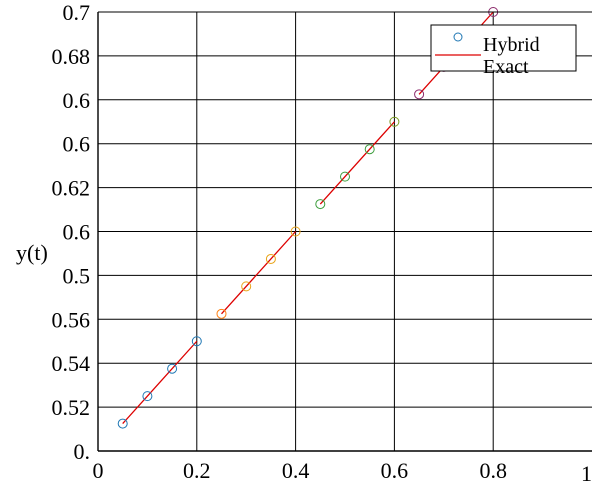 The width and height of the screenshot is (598, 488). What do you see at coordinates (511, 45) in the screenshot?
I see `legend-label: Hybrid` at bounding box center [511, 45].